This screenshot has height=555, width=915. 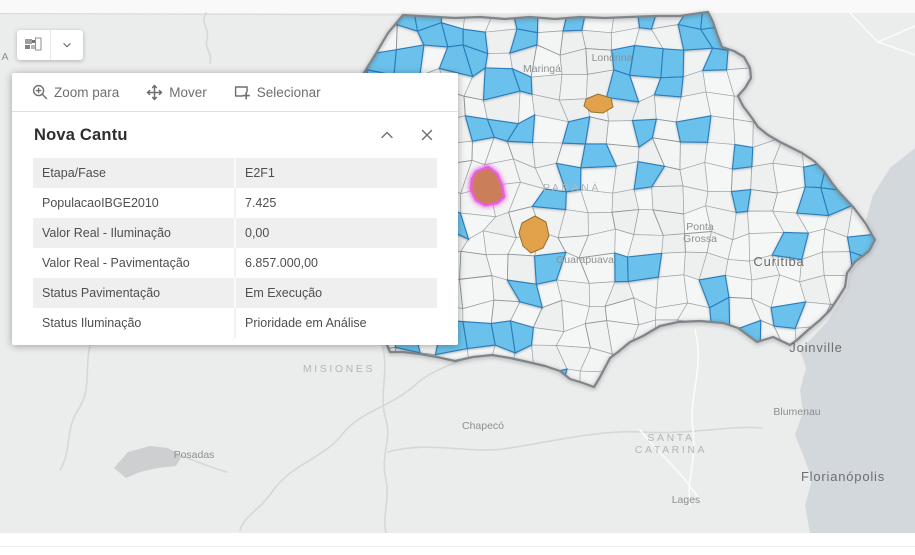 I want to click on map-label: PARANÁ, so click(x=572, y=187).